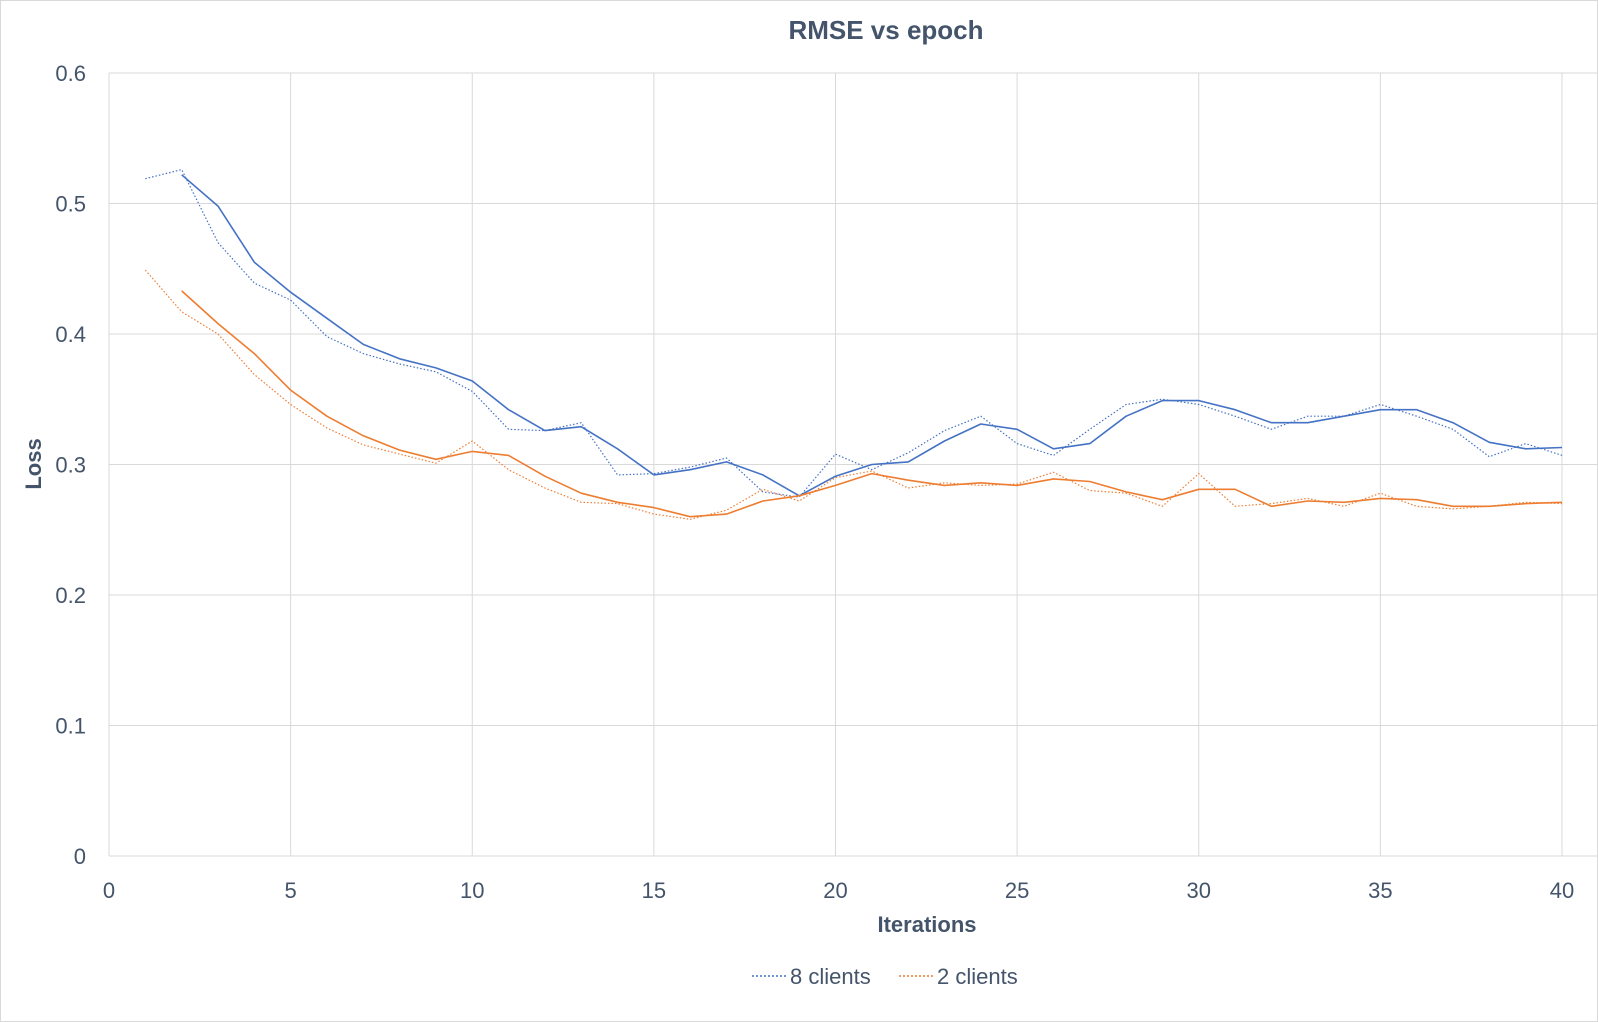 Image resolution: width=1598 pixels, height=1022 pixels. Describe the element at coordinates (70, 595) in the screenshot. I see `y-tick-label: 0.2` at that location.